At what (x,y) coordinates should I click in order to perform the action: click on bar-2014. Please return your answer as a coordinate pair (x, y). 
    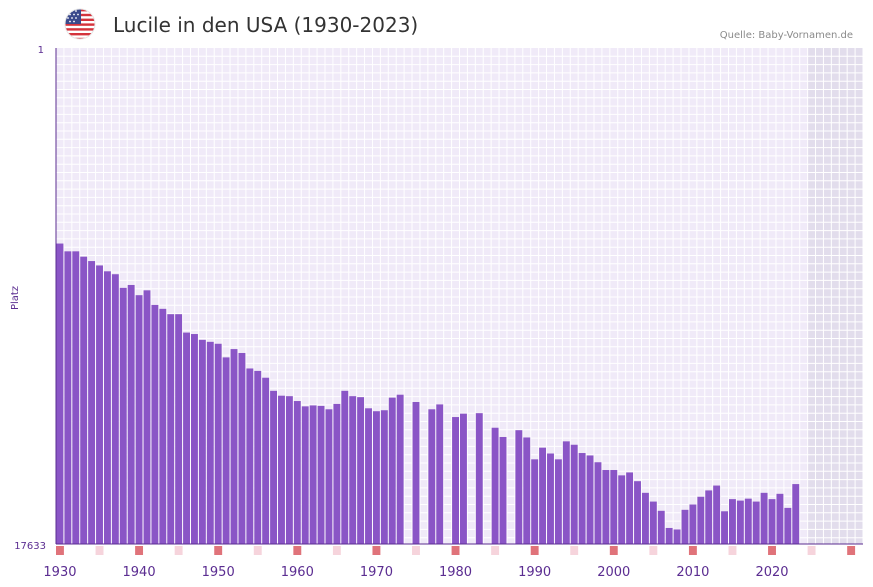
    Looking at the image, I should click on (732, 521).